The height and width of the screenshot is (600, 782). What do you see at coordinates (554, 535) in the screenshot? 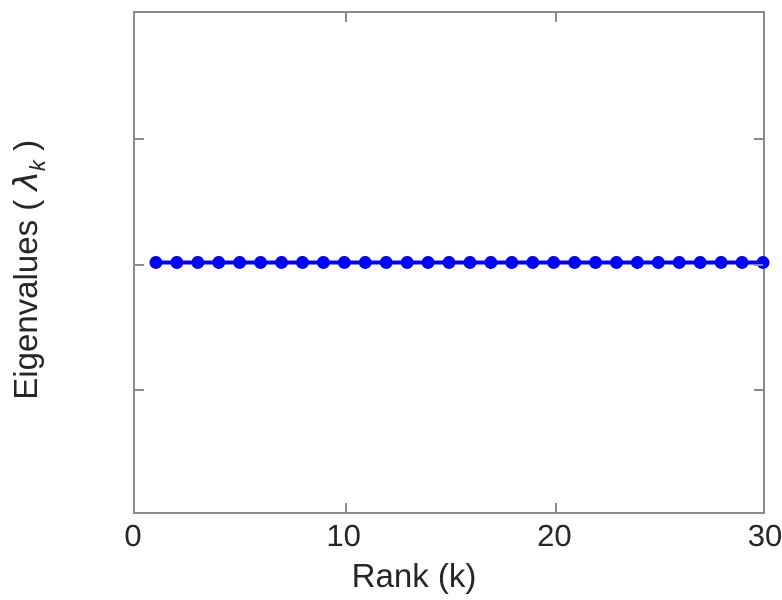
I see `x-tick-label: 20` at bounding box center [554, 535].